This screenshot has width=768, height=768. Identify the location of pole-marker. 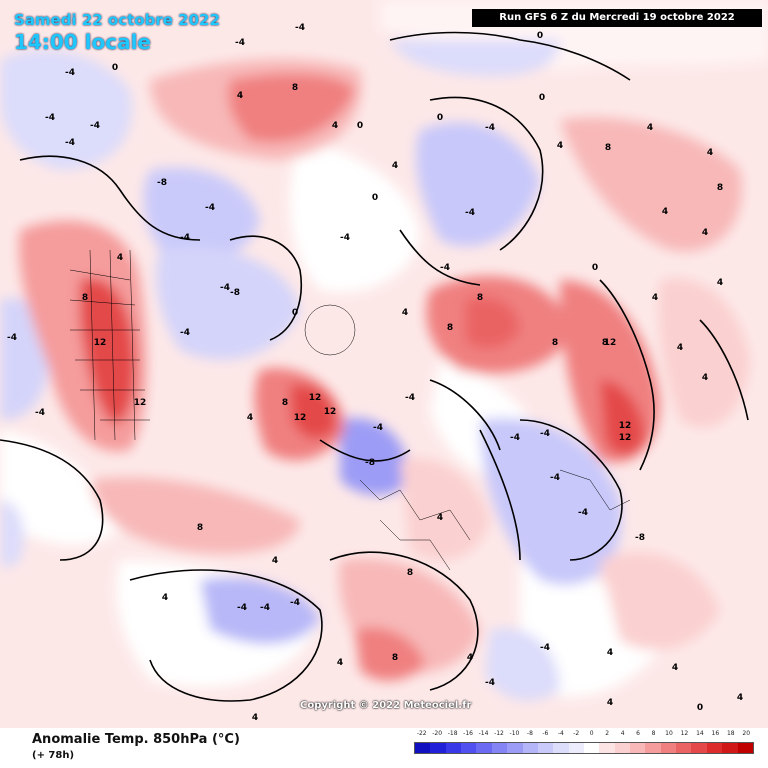
(330, 330).